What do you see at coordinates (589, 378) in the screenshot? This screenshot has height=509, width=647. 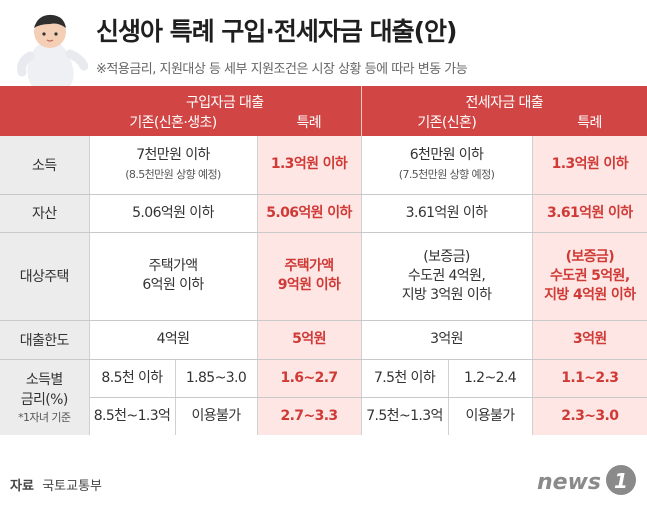 I see `cell-rates1-jeonse-special: 1.1~2.3` at bounding box center [589, 378].